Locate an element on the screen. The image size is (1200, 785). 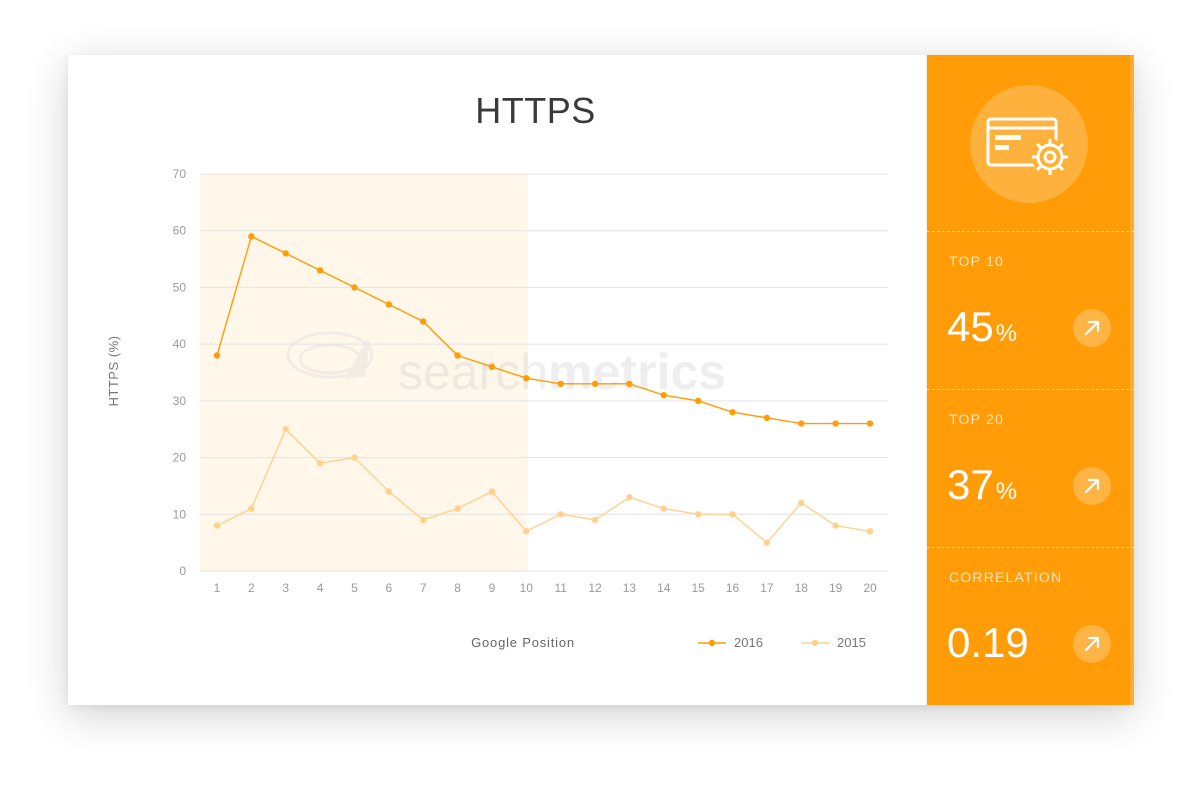
x-axis-label: Google Position is located at coordinates (523, 642).